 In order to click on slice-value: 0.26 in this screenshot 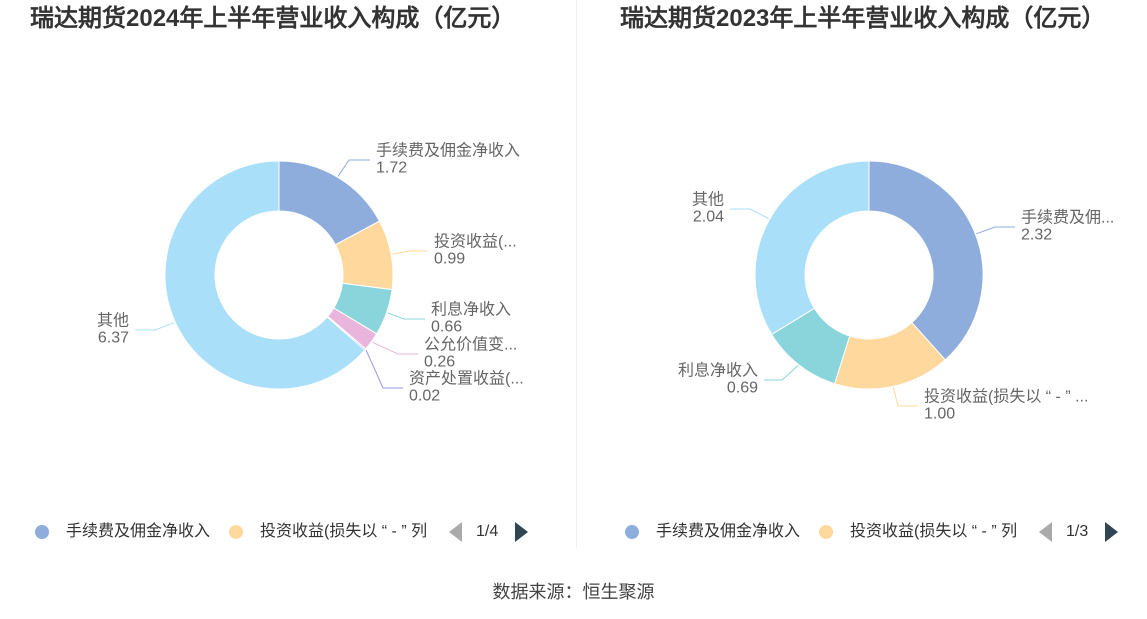, I will do `click(439, 362)`.